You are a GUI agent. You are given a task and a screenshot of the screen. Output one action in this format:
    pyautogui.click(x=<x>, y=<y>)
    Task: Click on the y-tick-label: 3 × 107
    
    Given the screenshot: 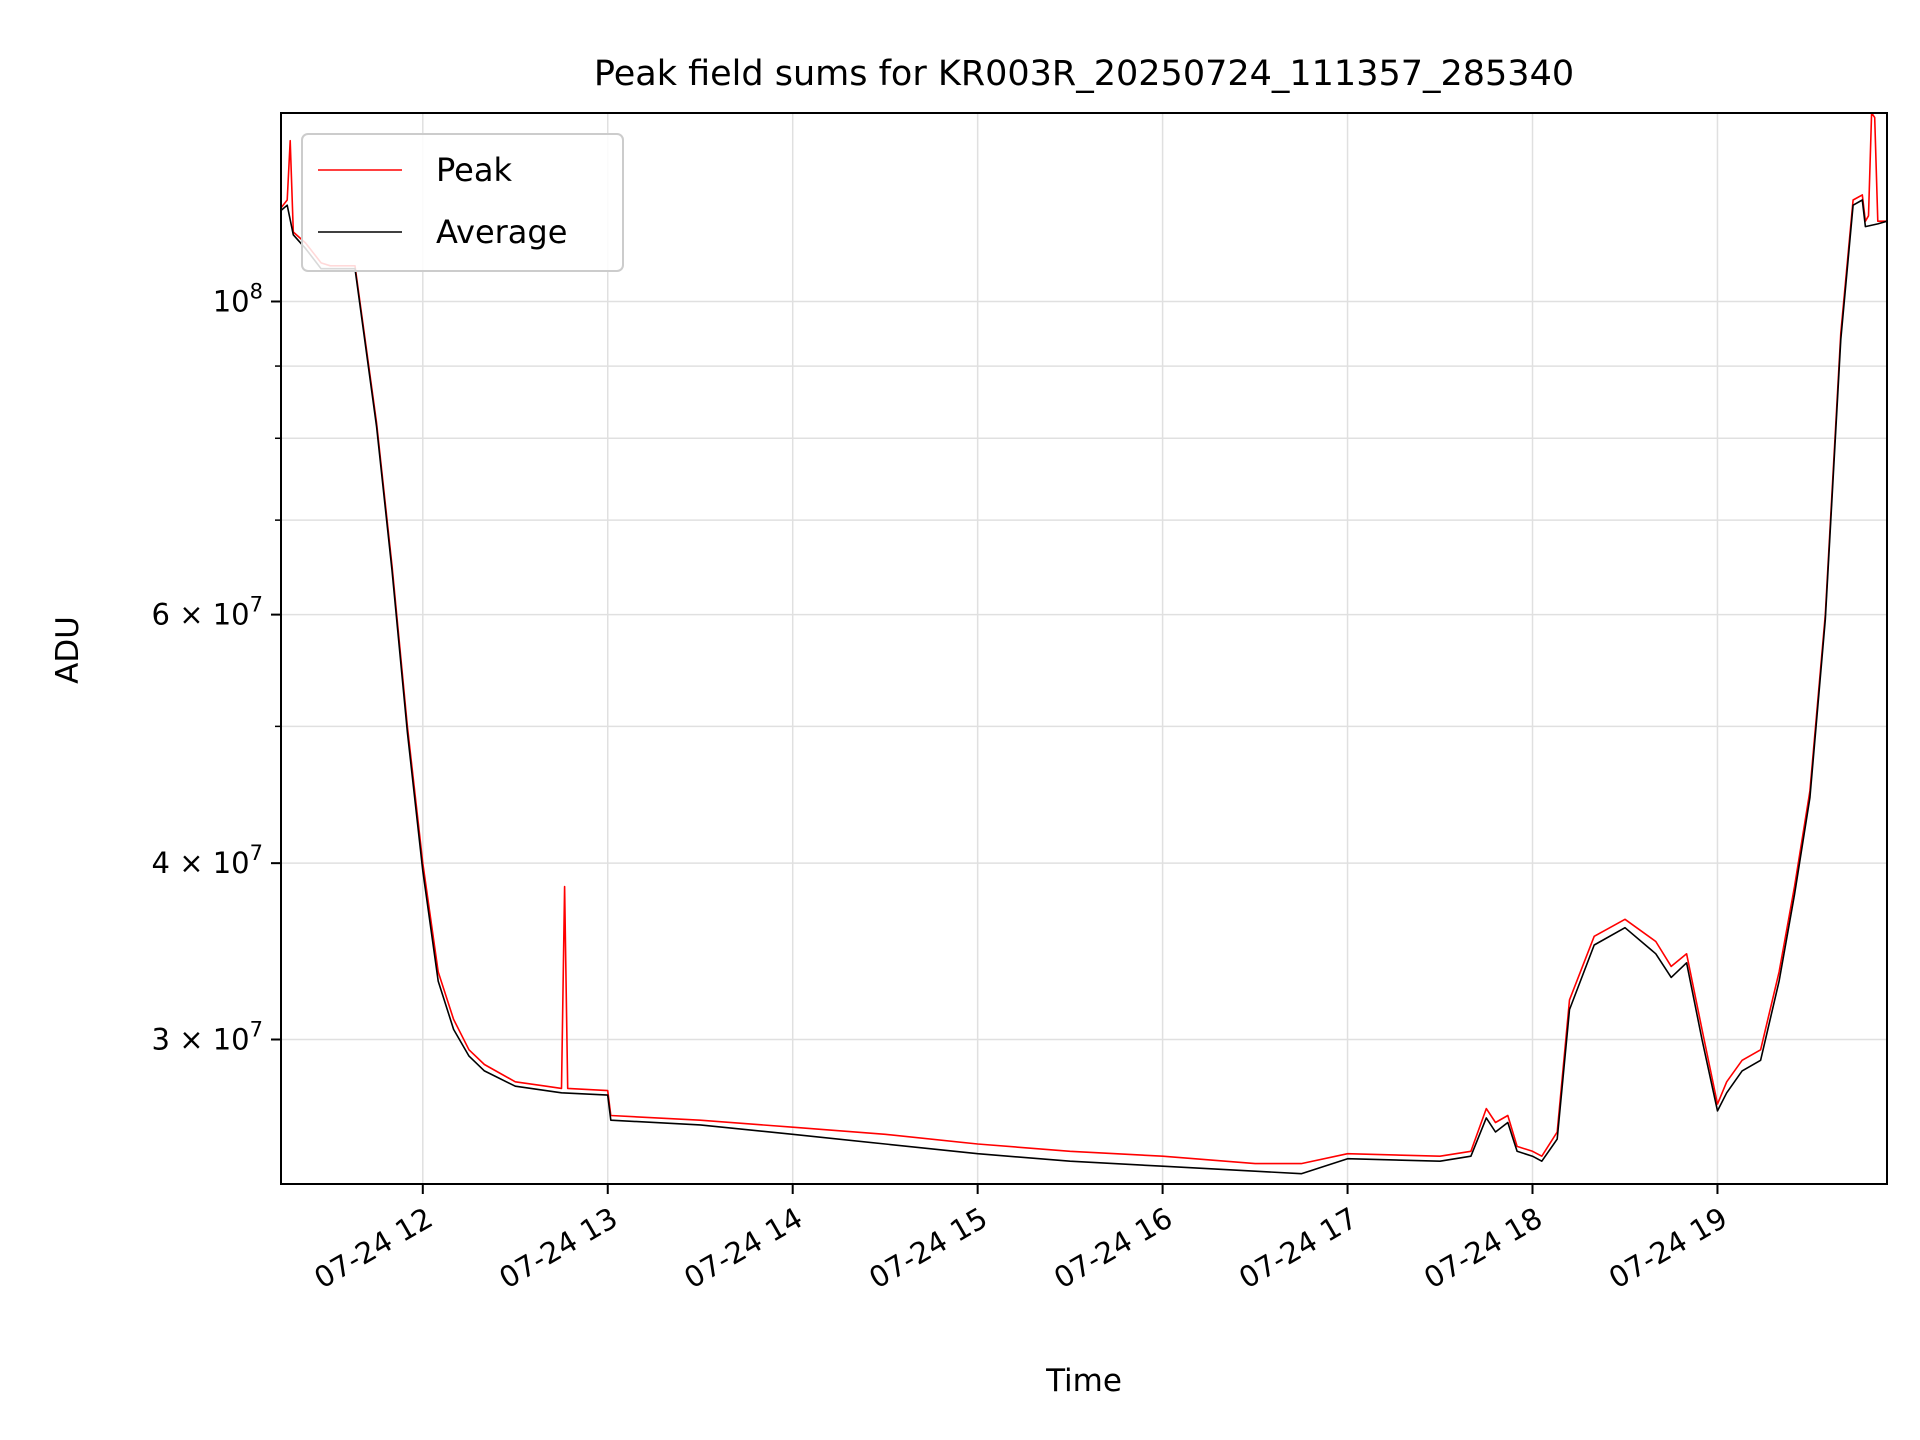 What is the action you would take?
    pyautogui.click(x=207, y=1037)
    